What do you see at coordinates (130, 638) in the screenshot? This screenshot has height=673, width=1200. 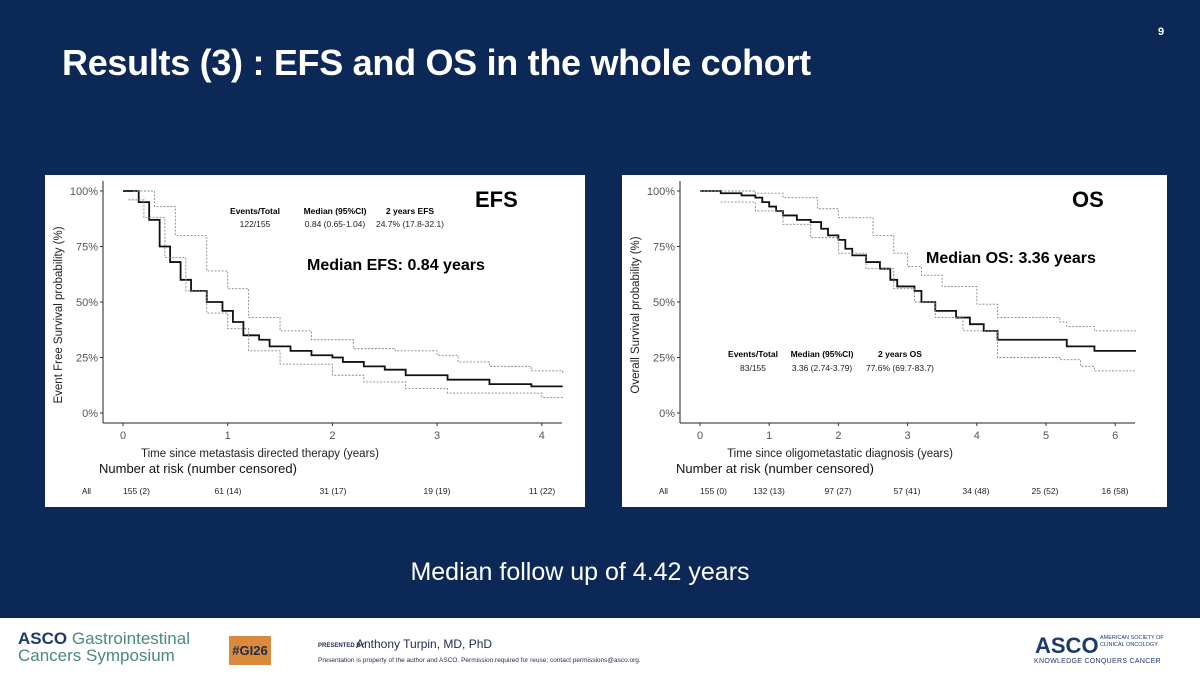 I see `logo-gi-text: Gastrointestinal` at bounding box center [130, 638].